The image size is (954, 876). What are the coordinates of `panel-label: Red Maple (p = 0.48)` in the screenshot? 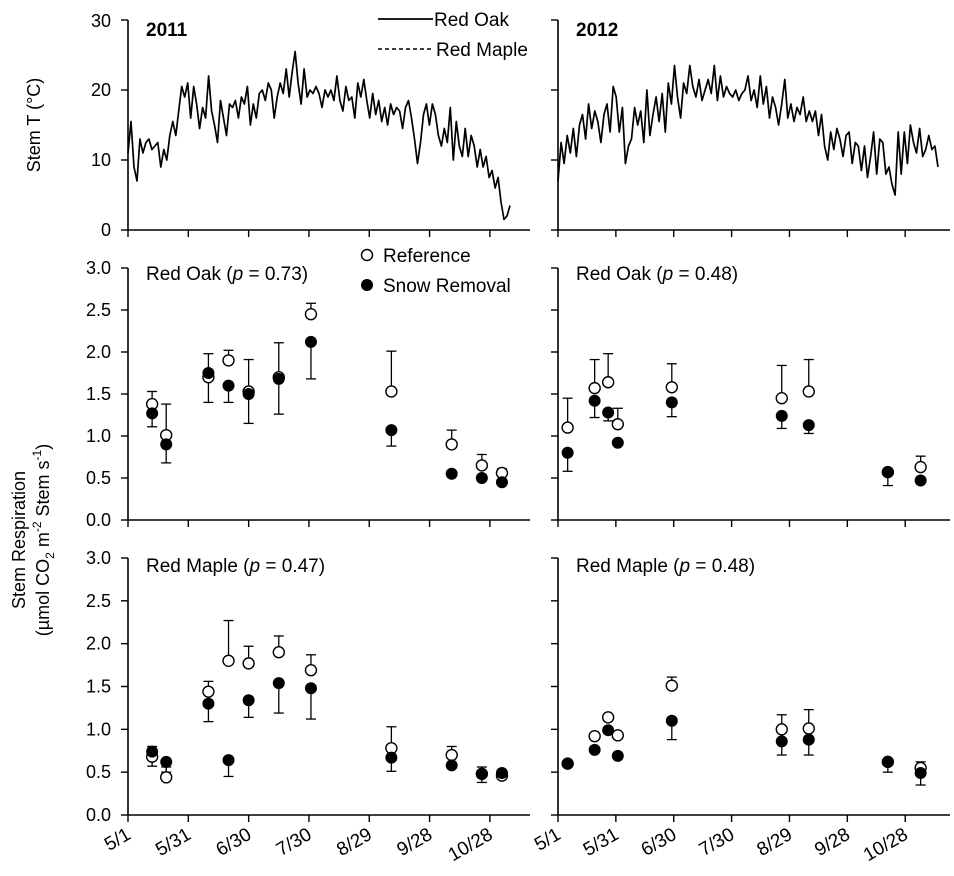 It's located at (665, 566).